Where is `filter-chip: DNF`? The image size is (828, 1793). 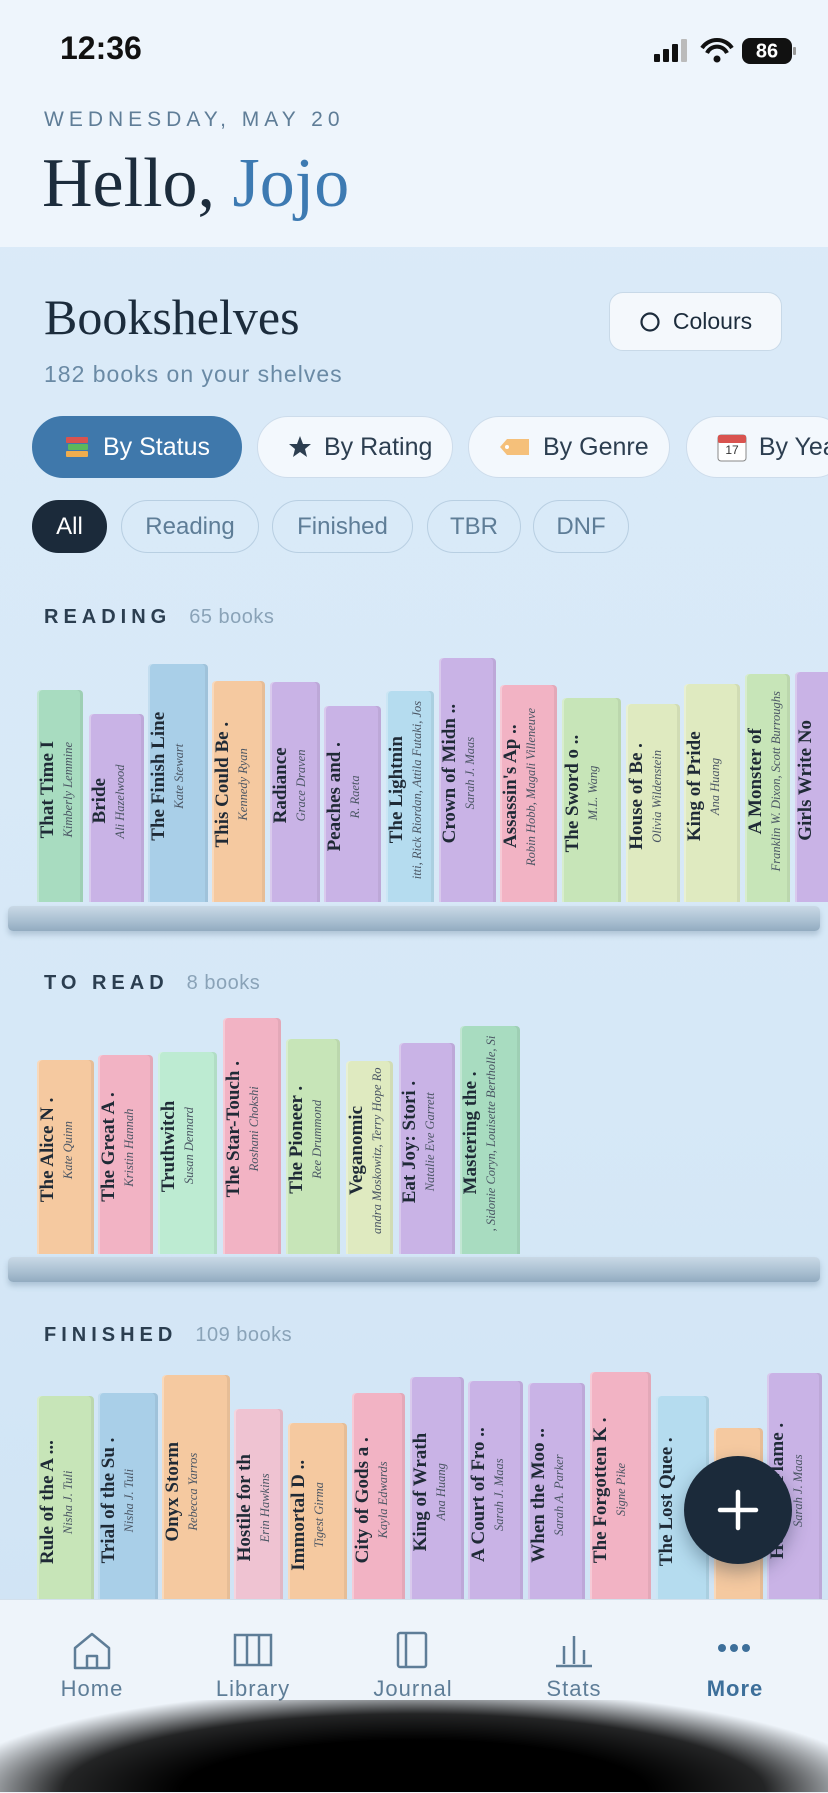
filter-chip: DNF is located at coordinates (581, 526).